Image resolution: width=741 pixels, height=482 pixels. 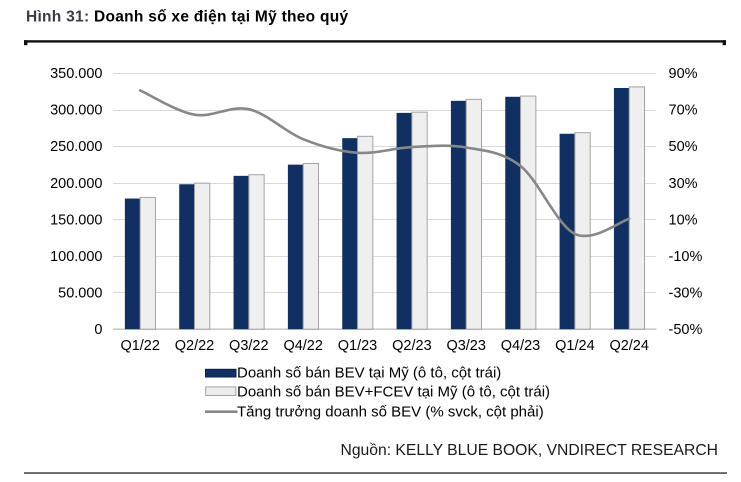 I want to click on svg-text: 30%, so click(x=683, y=184).